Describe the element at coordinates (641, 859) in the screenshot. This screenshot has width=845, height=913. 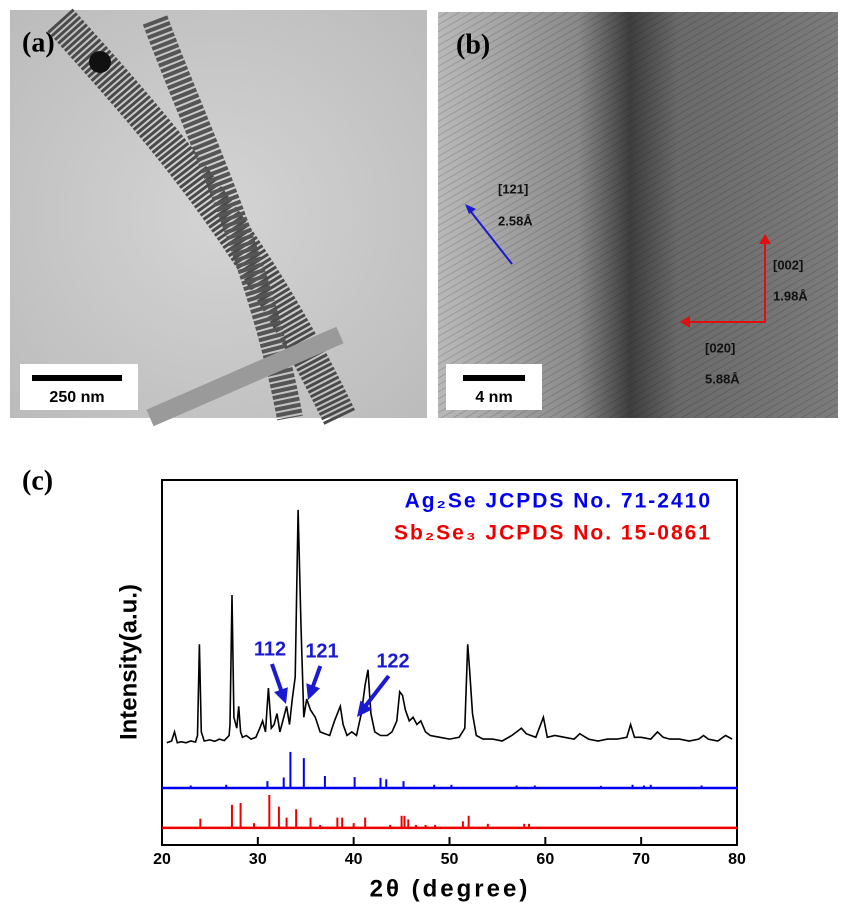
I see `x-tick-label: 70` at that location.